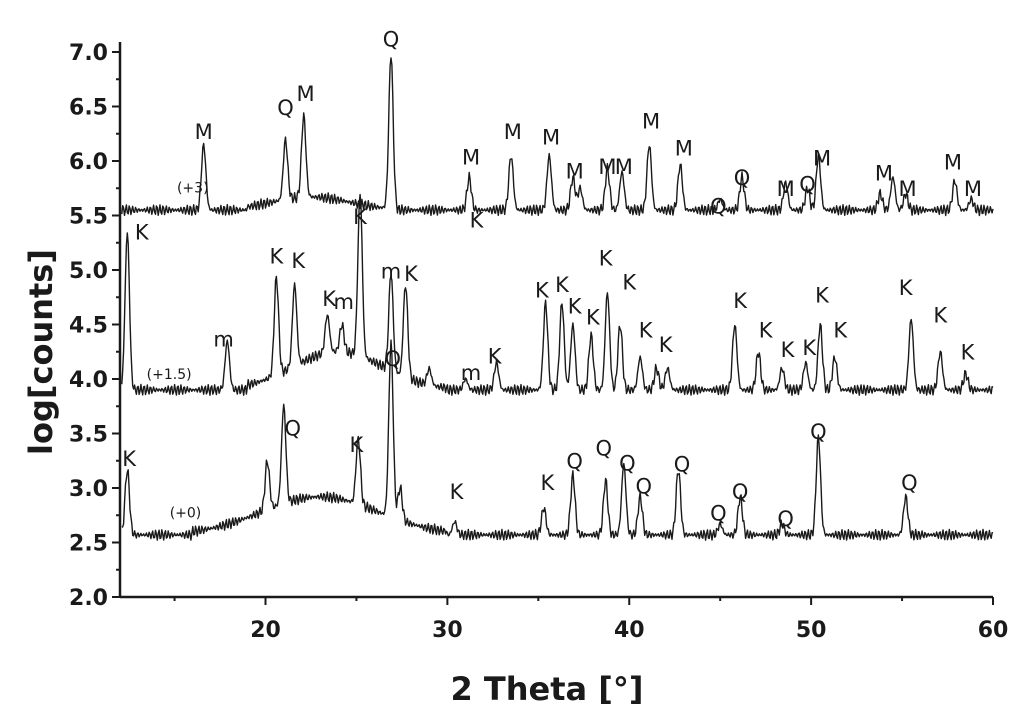 This screenshot has width=1035, height=717. I want to click on x-axis-title: 2 Theta [°], so click(547, 689).